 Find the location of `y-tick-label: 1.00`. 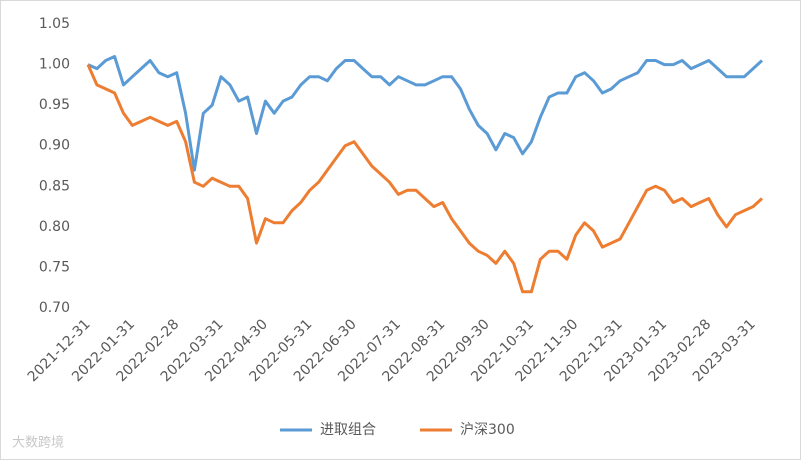

y-tick-label: 1.00 is located at coordinates (54, 65).